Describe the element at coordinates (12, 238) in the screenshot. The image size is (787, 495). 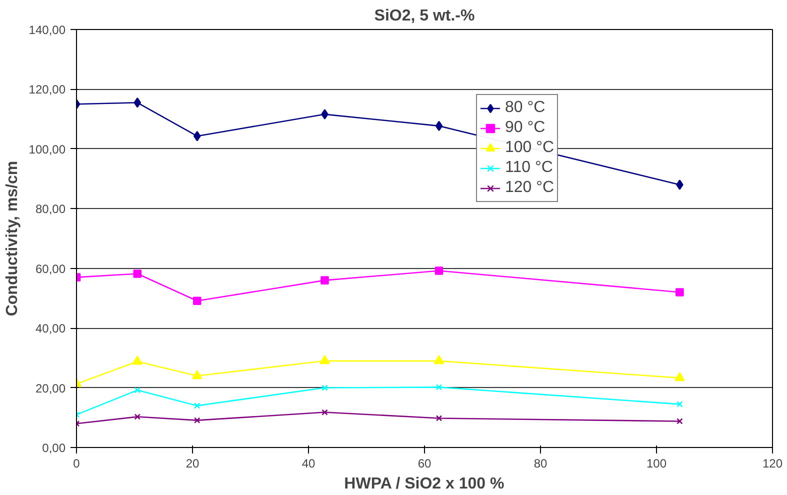
I see `y-axis-title: Conductivity, ms/cm` at that location.